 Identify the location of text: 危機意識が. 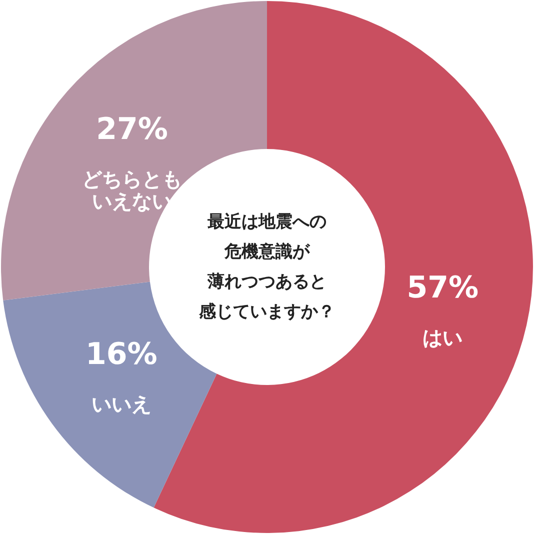
(267, 252).